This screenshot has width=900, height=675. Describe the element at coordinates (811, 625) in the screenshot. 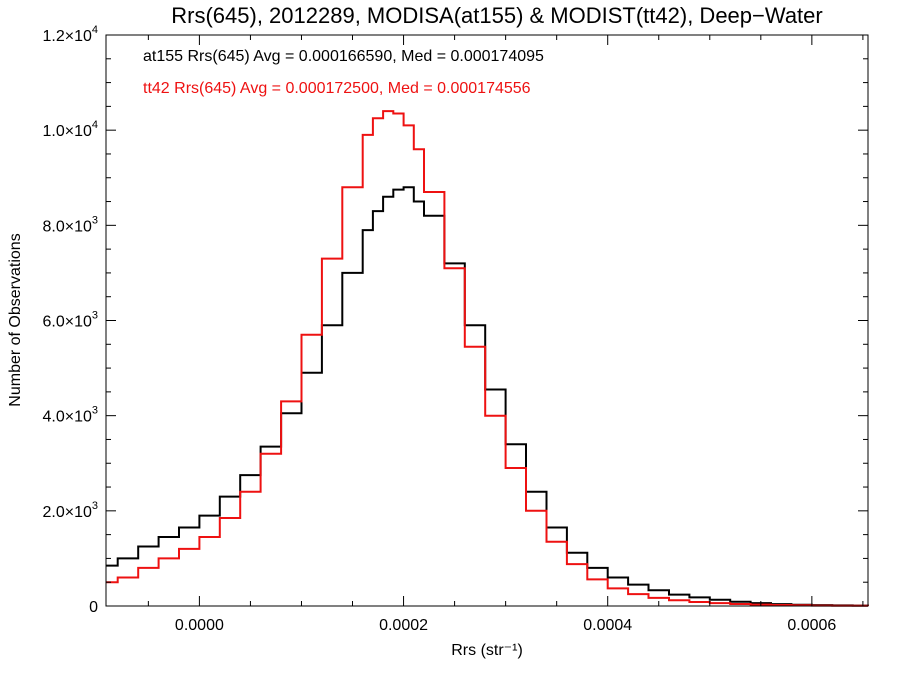

I see `x-tick-label: 0.0006` at that location.